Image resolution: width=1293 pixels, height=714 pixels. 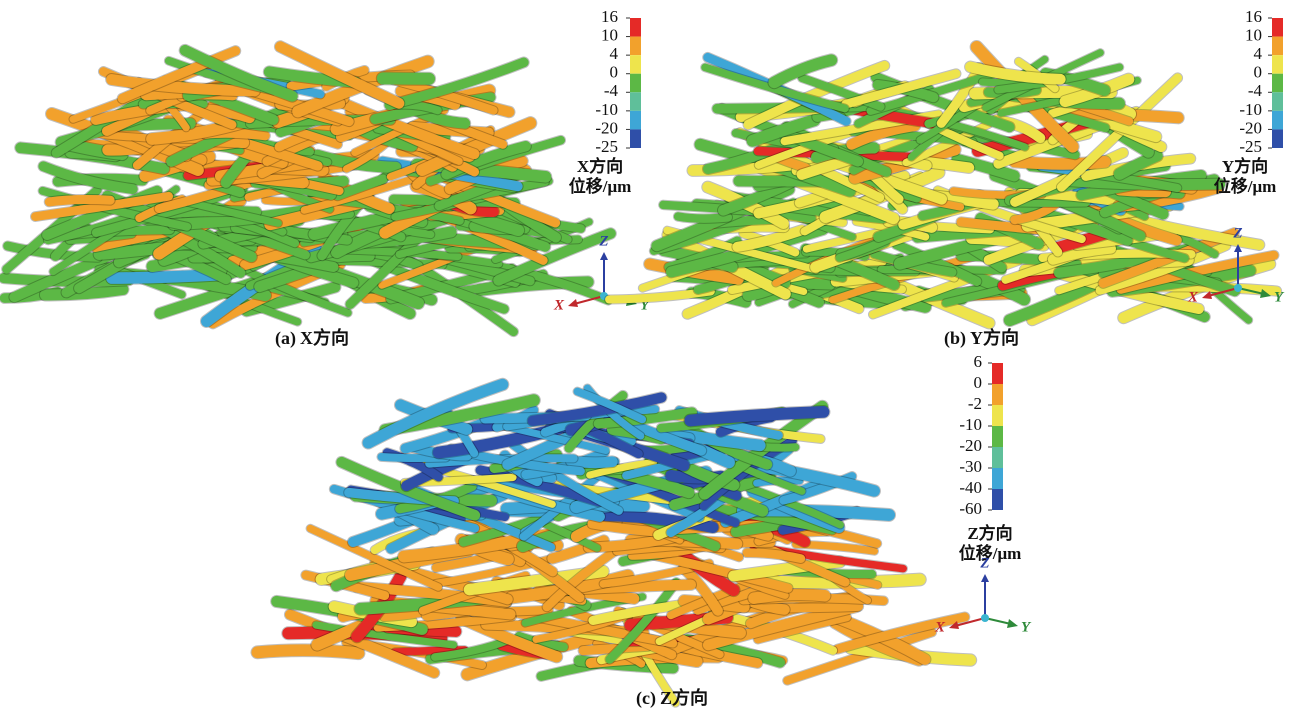 I want to click on caption-text: Z方向, so click(x=684, y=697).